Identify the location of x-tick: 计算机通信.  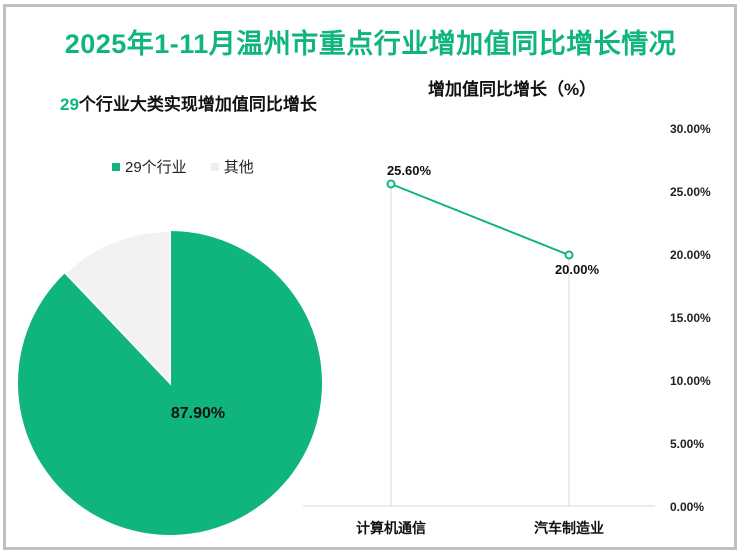
(391, 528).